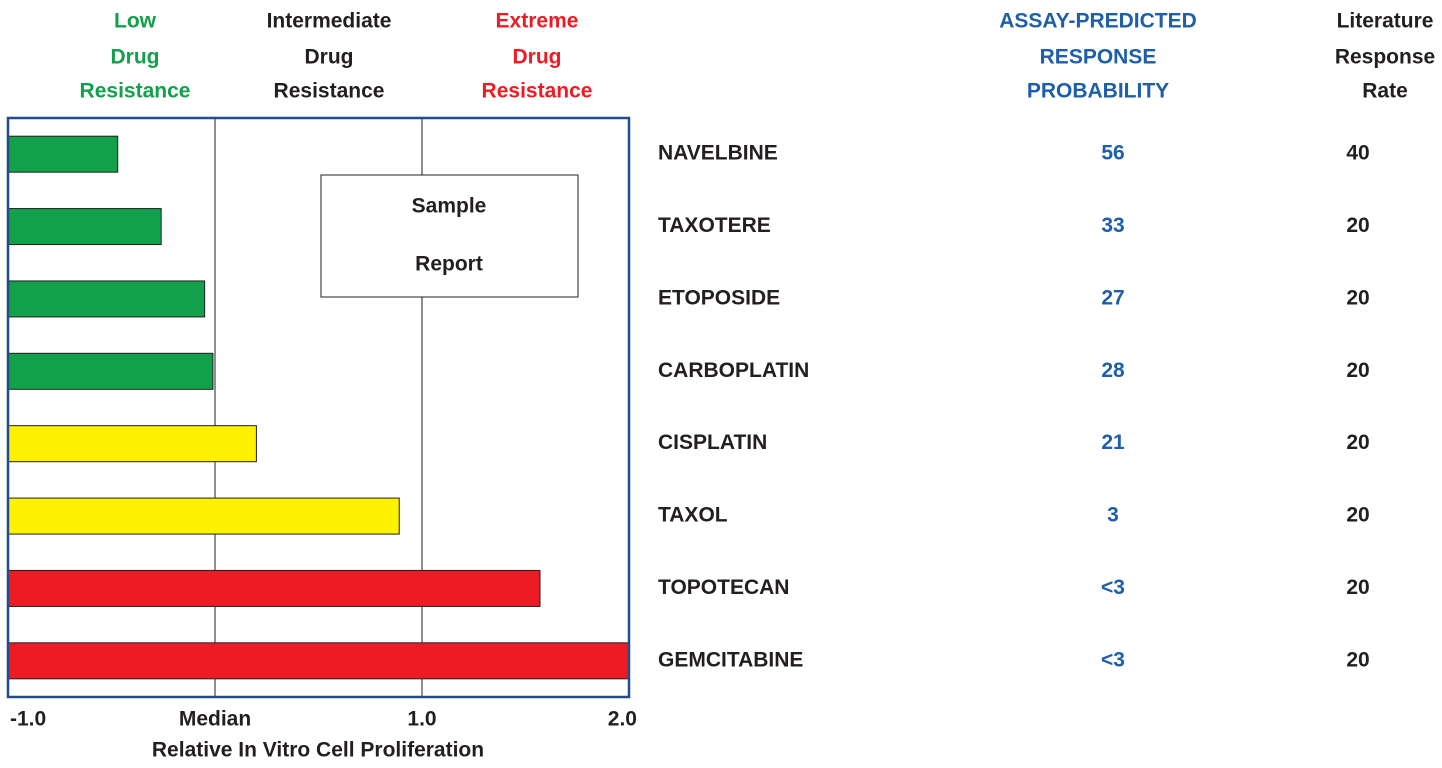 The width and height of the screenshot is (1442, 768). I want to click on annotation-text: Sample, so click(449, 206).